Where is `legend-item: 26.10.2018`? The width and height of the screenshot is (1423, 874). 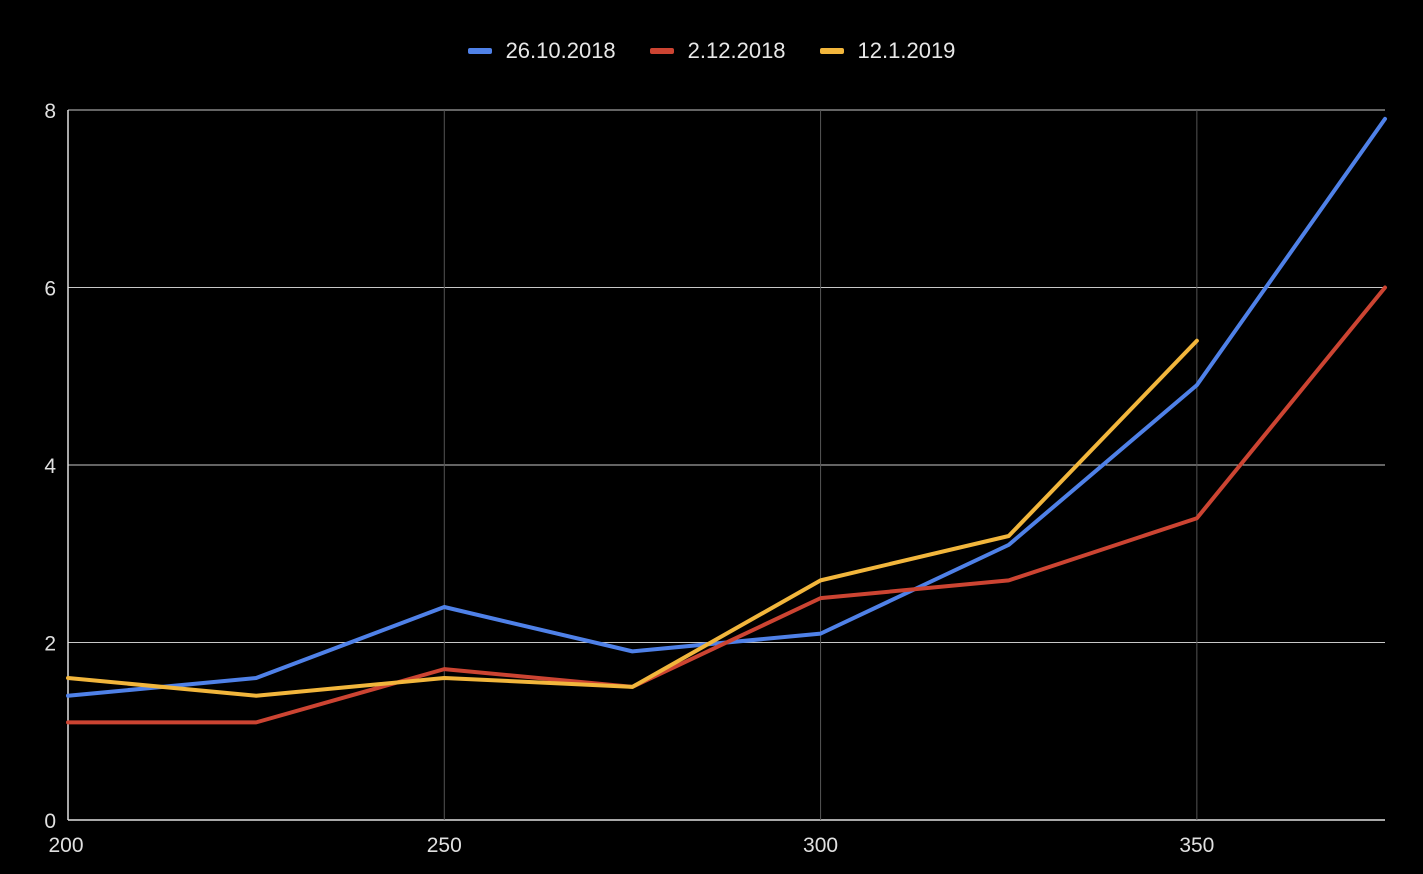 legend-item: 26.10.2018 is located at coordinates (541, 51).